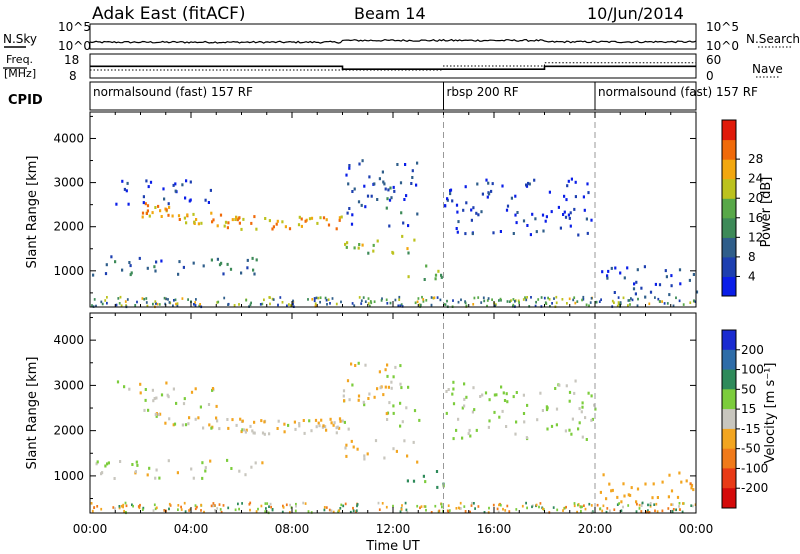  I want to click on cpid-segment-label: normalsound (fast) 157 RF, so click(678, 92).